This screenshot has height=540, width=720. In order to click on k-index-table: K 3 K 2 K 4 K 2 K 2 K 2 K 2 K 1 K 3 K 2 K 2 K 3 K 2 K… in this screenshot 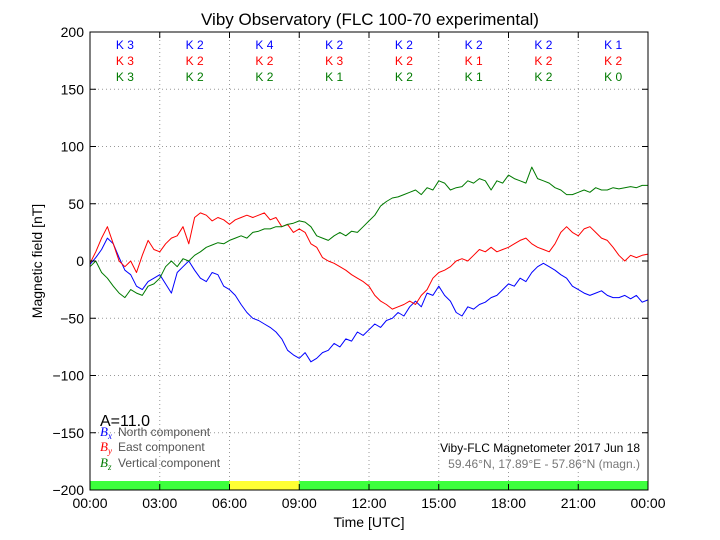, I will do `click(369, 61)`.